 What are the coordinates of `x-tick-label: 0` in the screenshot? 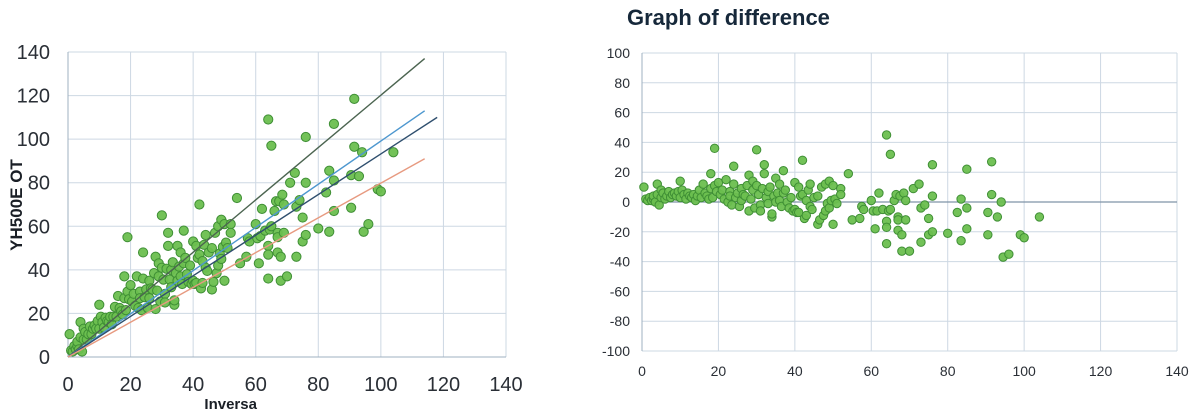 It's located at (642, 371).